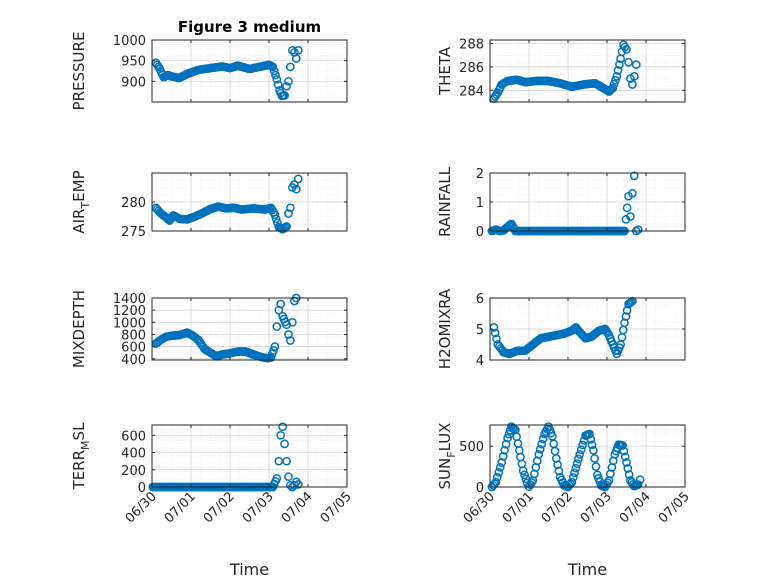 This screenshot has height=583, width=778. What do you see at coordinates (79, 329) in the screenshot?
I see `y-axis-label: MIXDEPTH` at bounding box center [79, 329].